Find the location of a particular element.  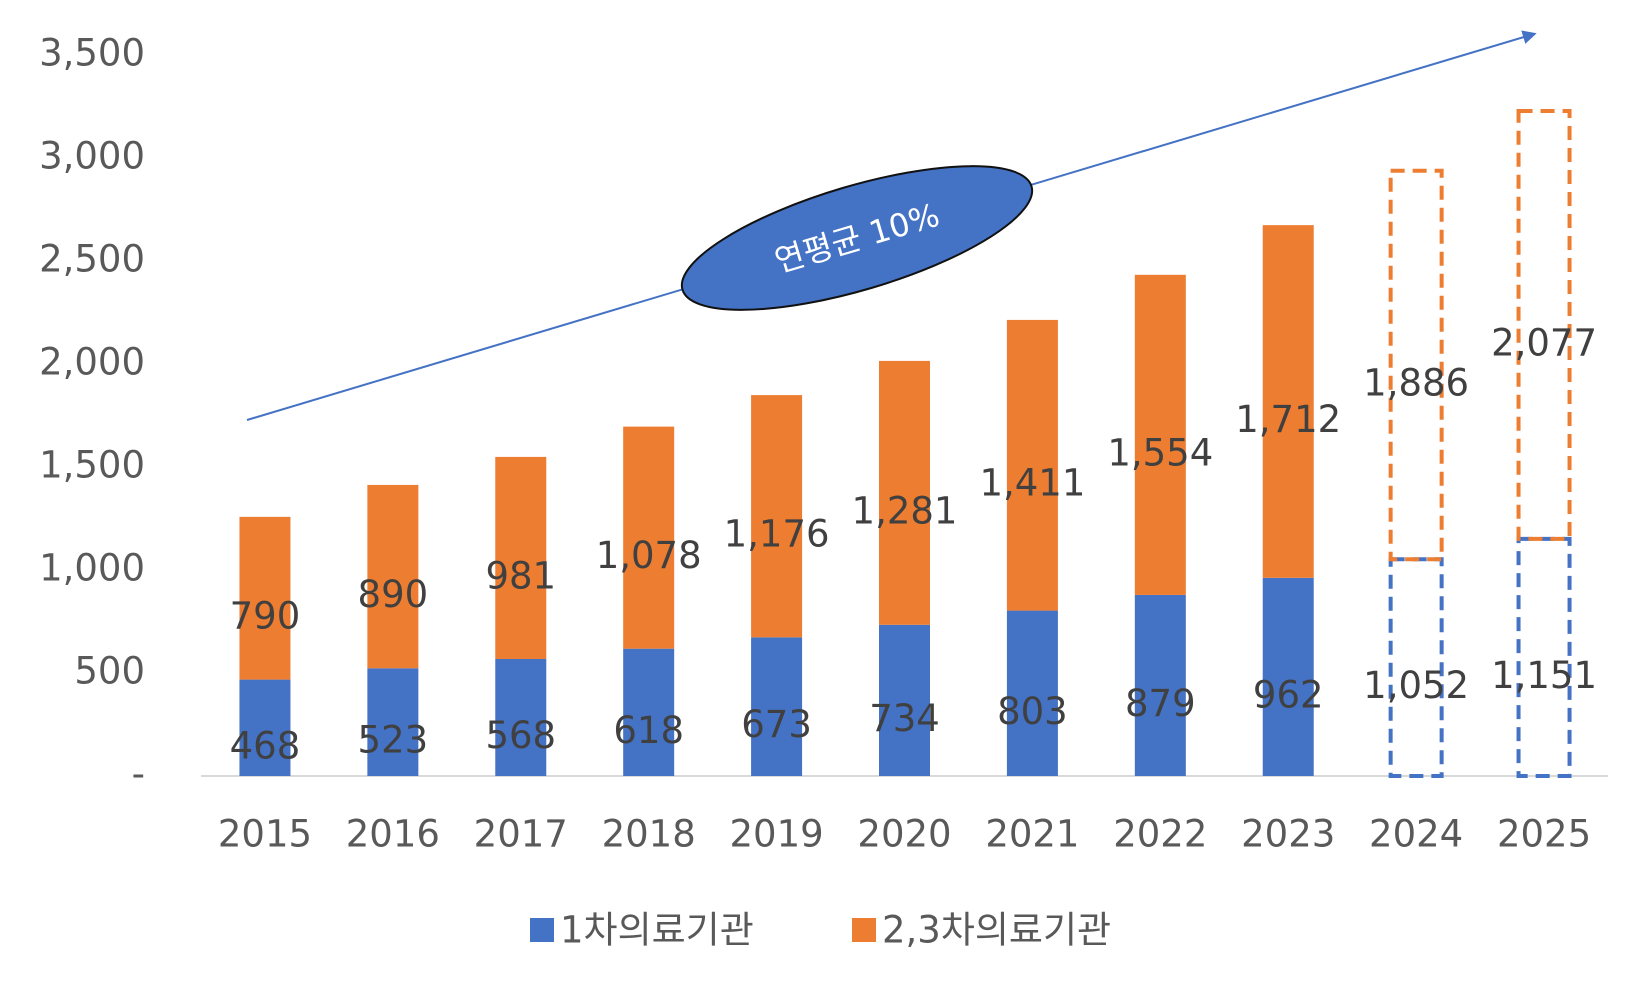

x-tick-label: 2025 is located at coordinates (1544, 834).